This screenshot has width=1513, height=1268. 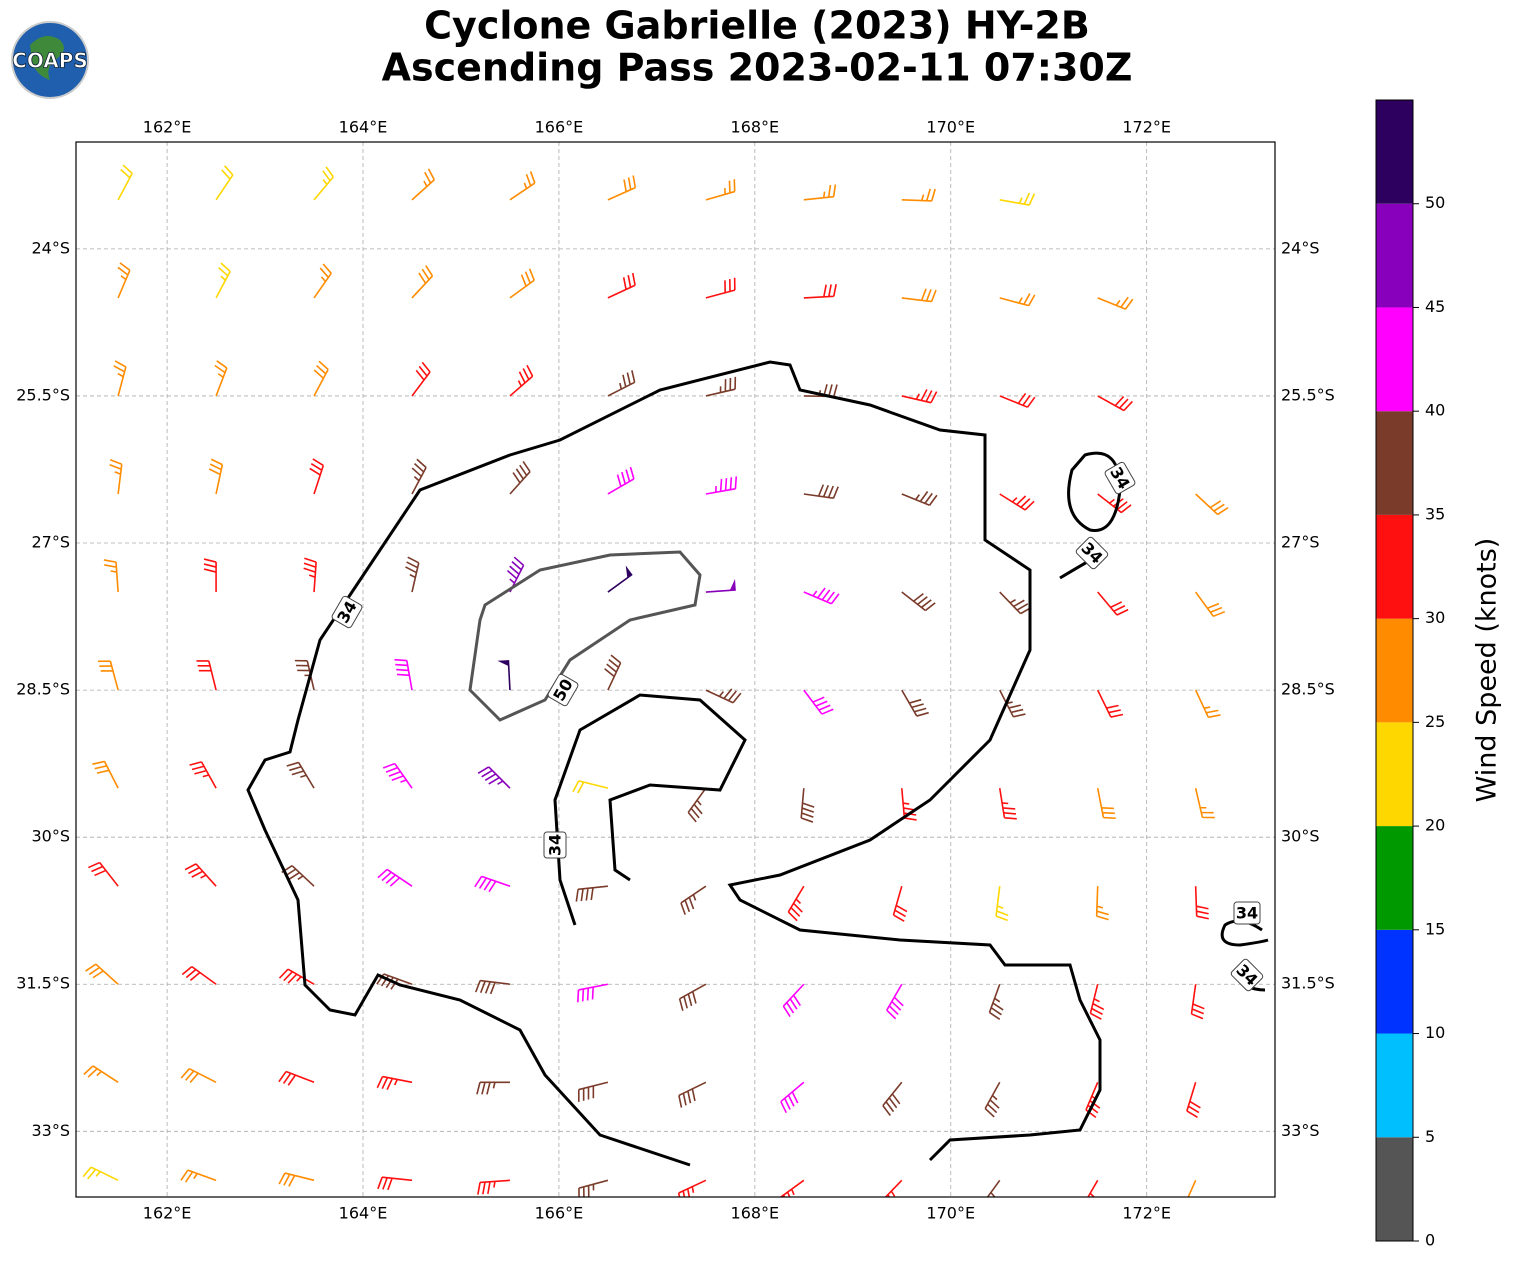 What do you see at coordinates (50, 542) in the screenshot?
I see `y-tick-label: 27°S` at bounding box center [50, 542].